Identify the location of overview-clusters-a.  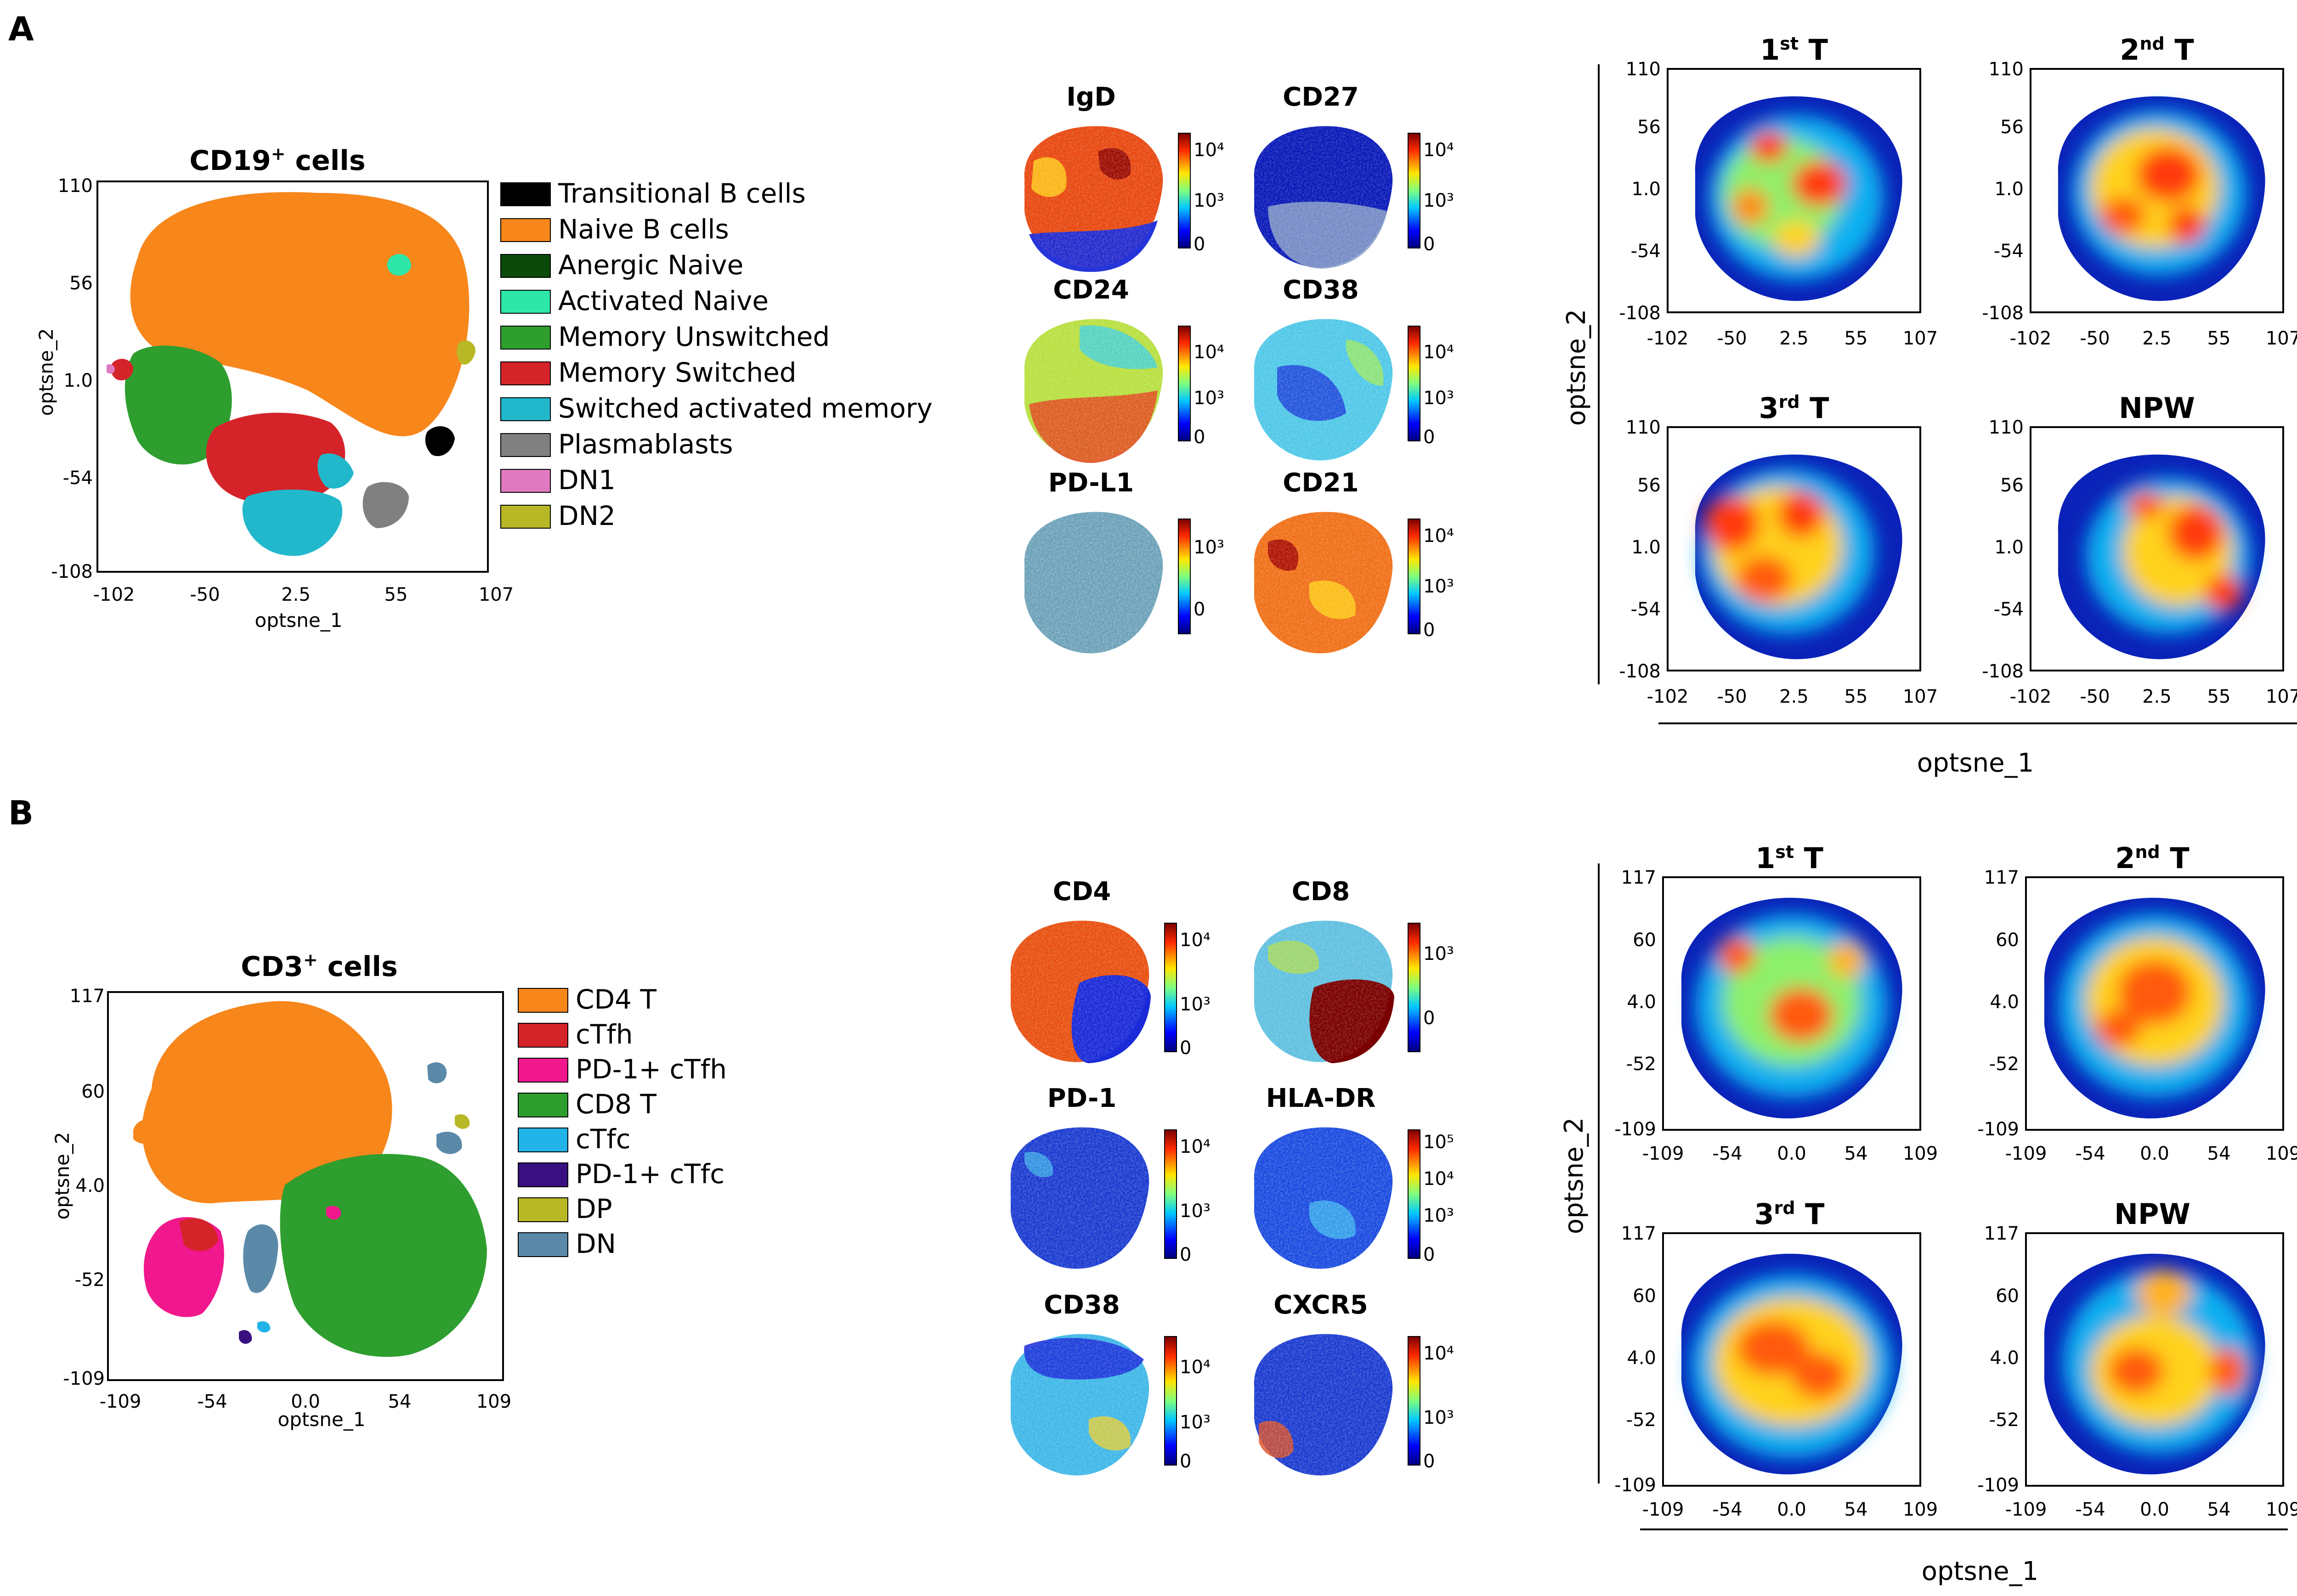
(291, 374).